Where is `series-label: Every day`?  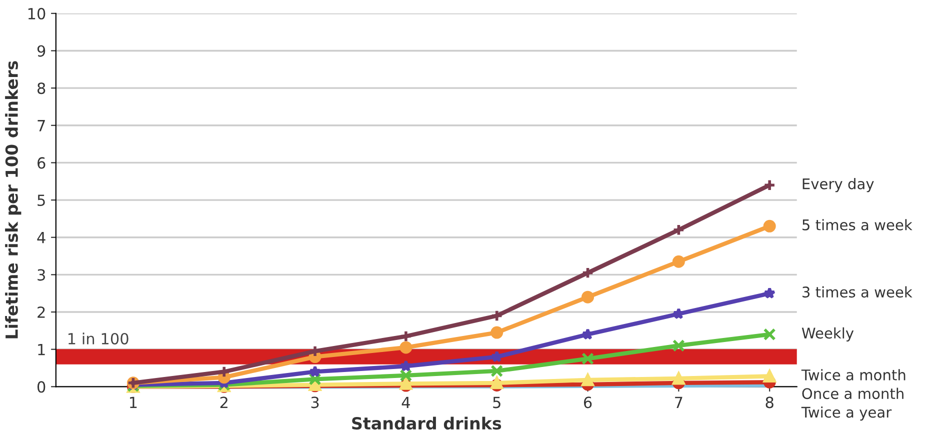
series-label: Every day is located at coordinates (838, 185).